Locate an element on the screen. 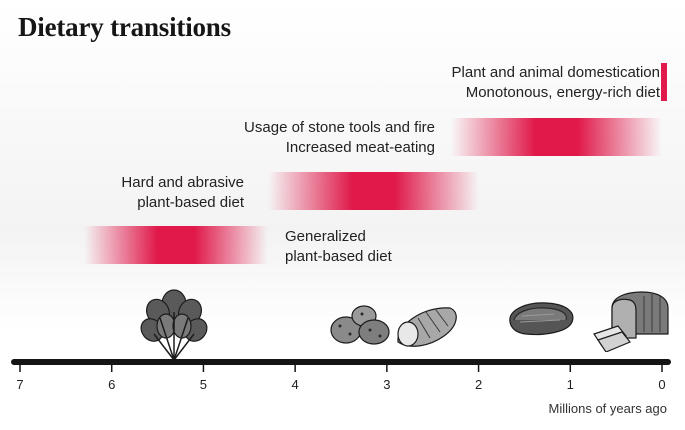 The width and height of the screenshot is (685, 430). range-bar-domestication is located at coordinates (663, 82).